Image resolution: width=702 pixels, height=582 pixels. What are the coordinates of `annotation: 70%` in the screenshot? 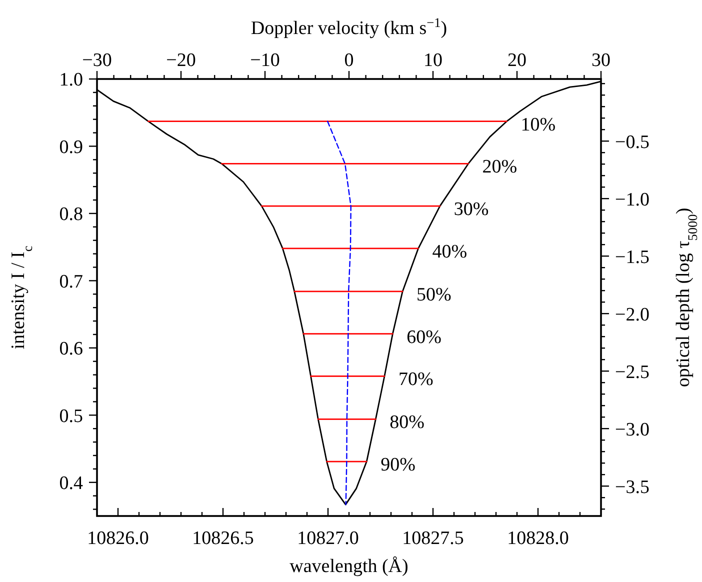 It's located at (416, 379).